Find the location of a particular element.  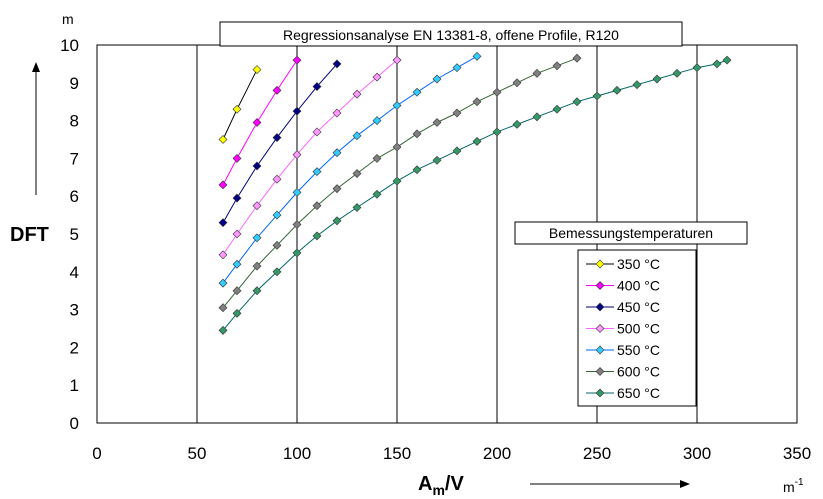

x-axis-label-suffix: /V is located at coordinates (455, 484).